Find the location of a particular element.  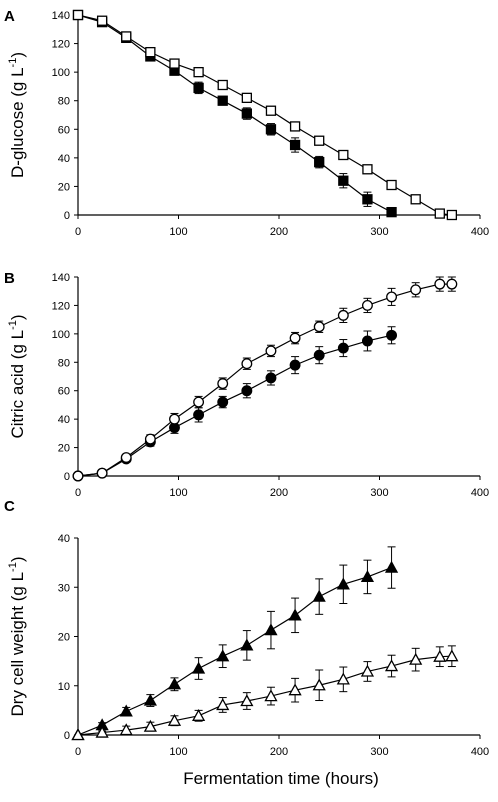

panel-label: B is located at coordinates (9, 278).